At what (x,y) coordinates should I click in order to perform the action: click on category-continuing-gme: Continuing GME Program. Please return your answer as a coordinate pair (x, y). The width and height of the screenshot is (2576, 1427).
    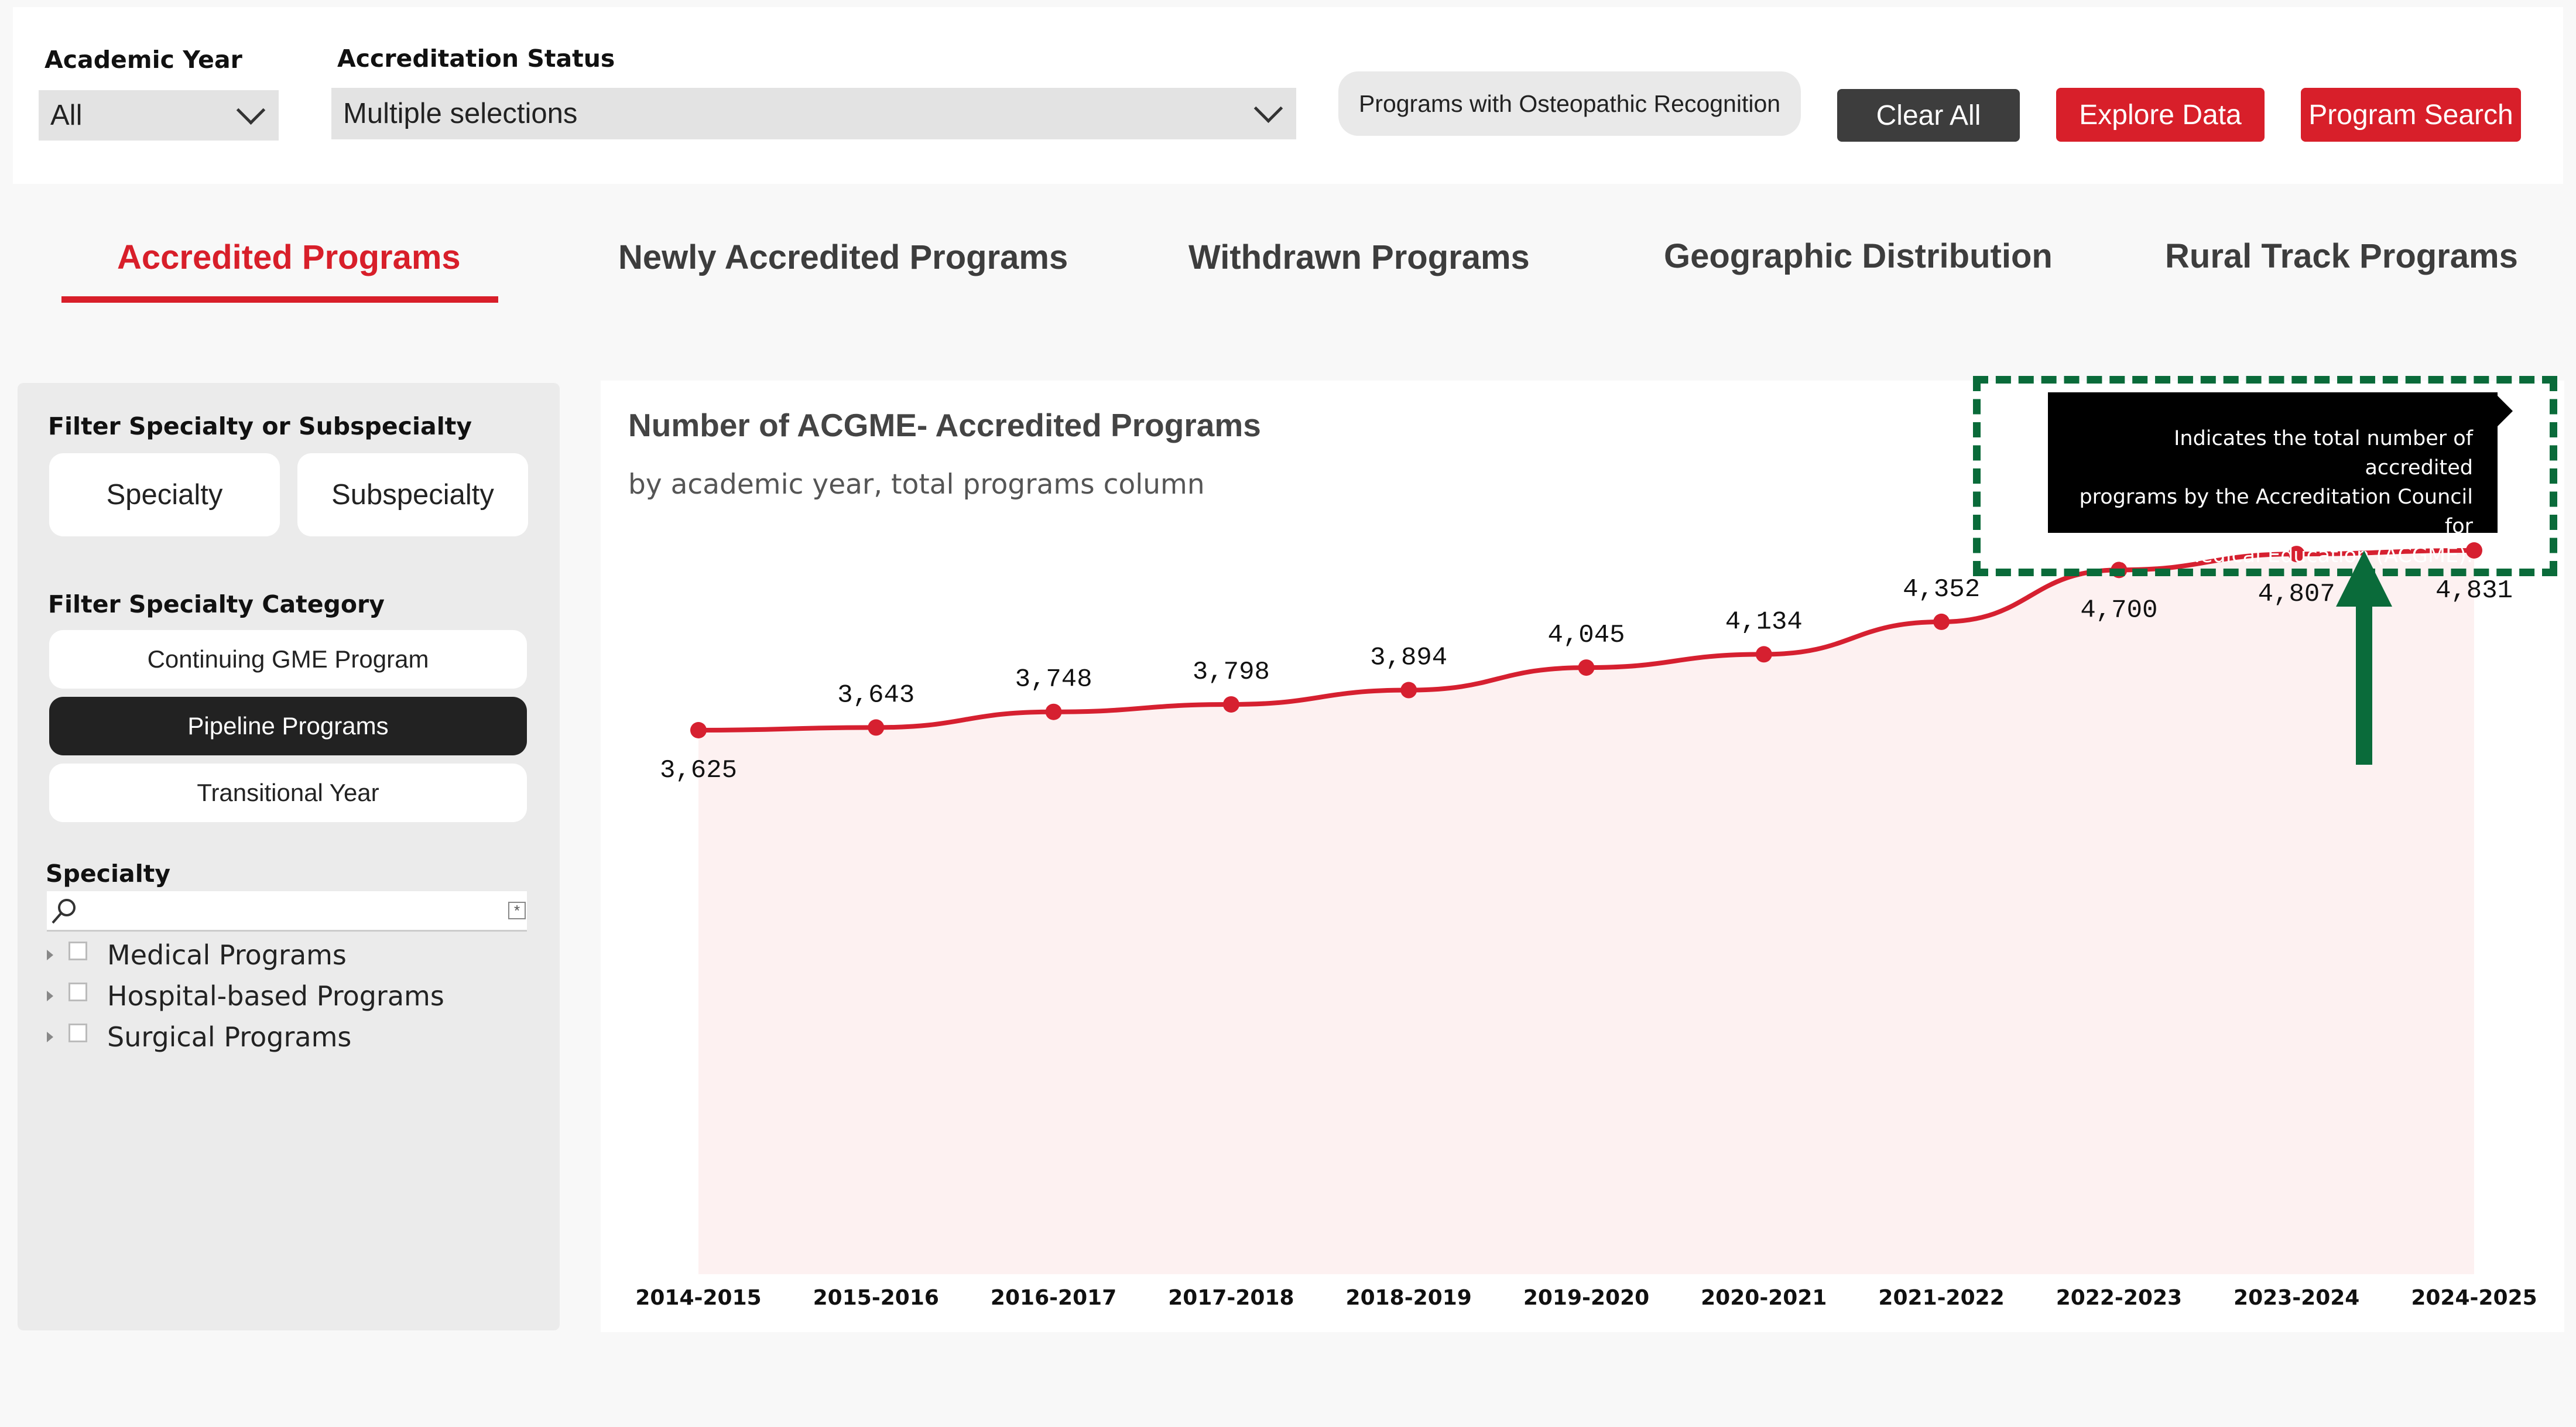
    Looking at the image, I should click on (288, 659).